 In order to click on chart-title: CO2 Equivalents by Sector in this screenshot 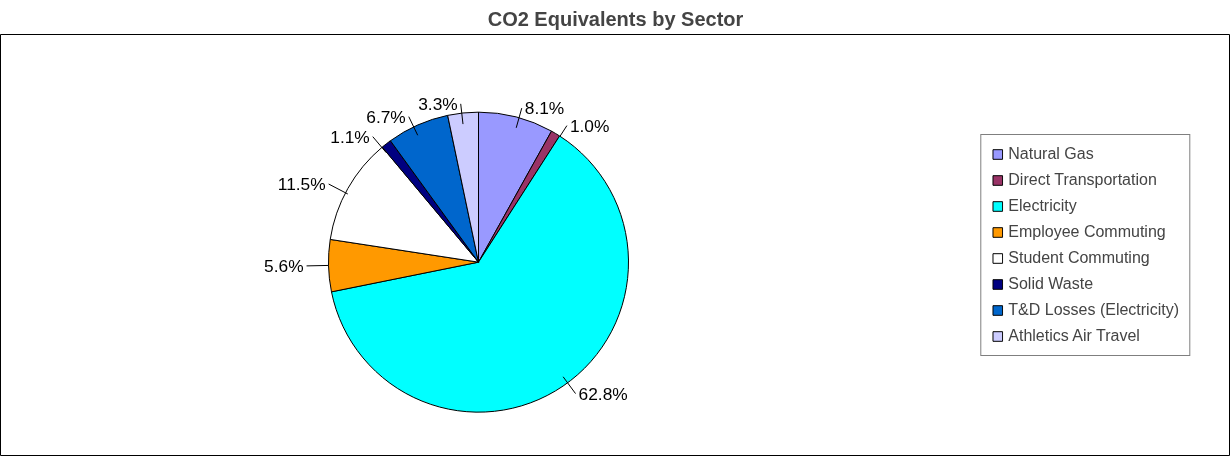, I will do `click(615, 18)`.